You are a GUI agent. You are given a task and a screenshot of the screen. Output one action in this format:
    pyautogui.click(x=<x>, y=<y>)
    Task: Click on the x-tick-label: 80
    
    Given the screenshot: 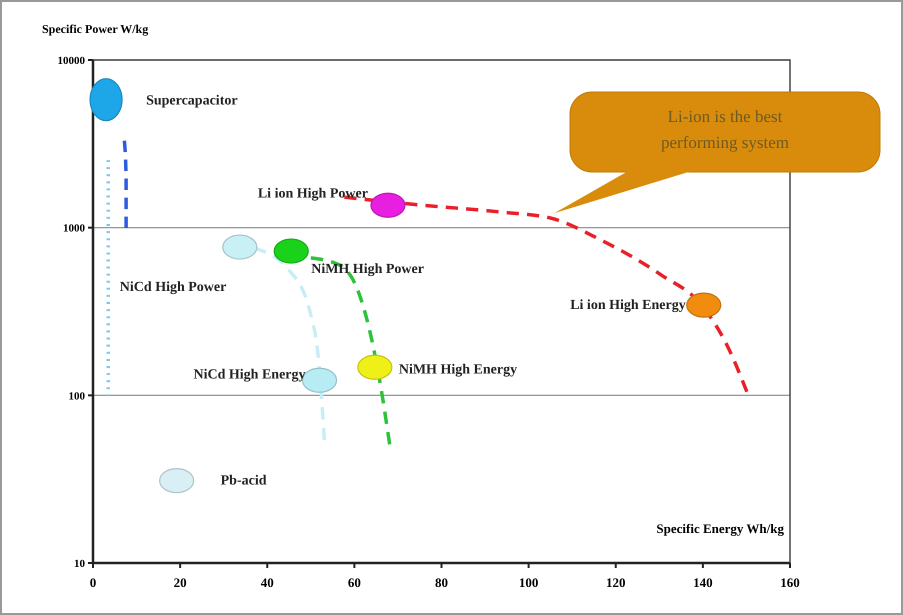 What is the action you would take?
    pyautogui.click(x=441, y=582)
    